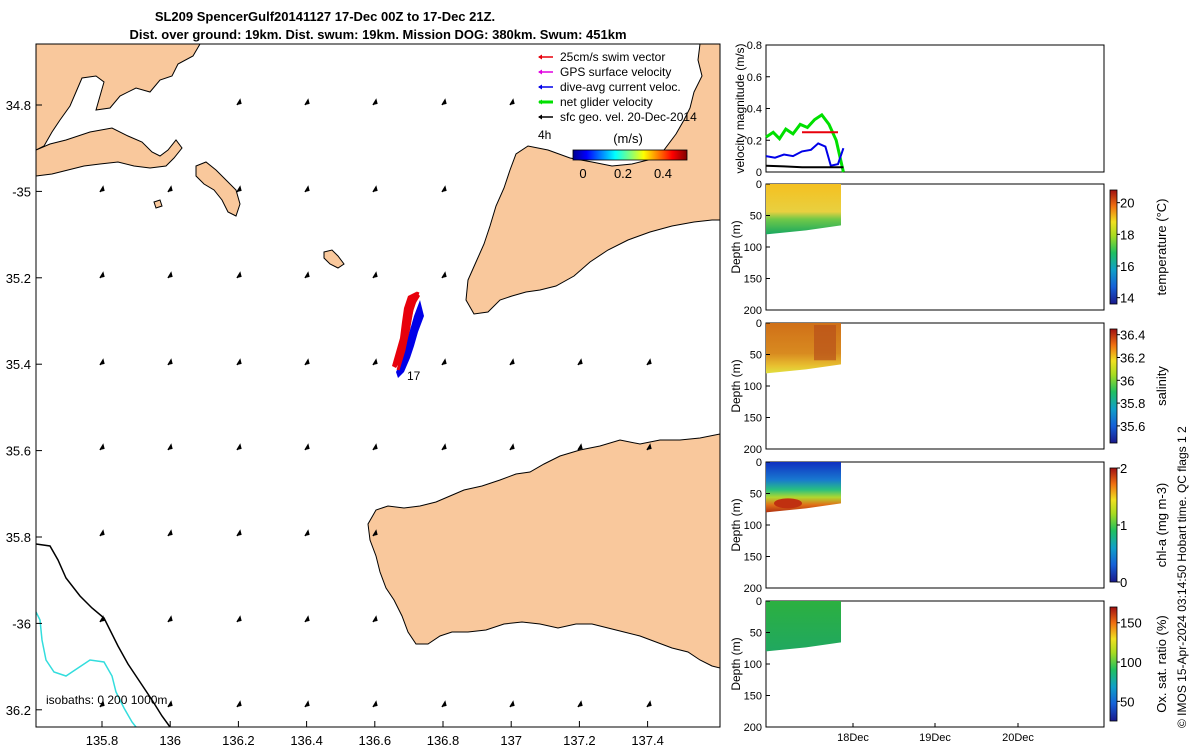 The width and height of the screenshot is (1200, 750). Describe the element at coordinates (103, 635) in the screenshot. I see `isobath-0m` at that location.